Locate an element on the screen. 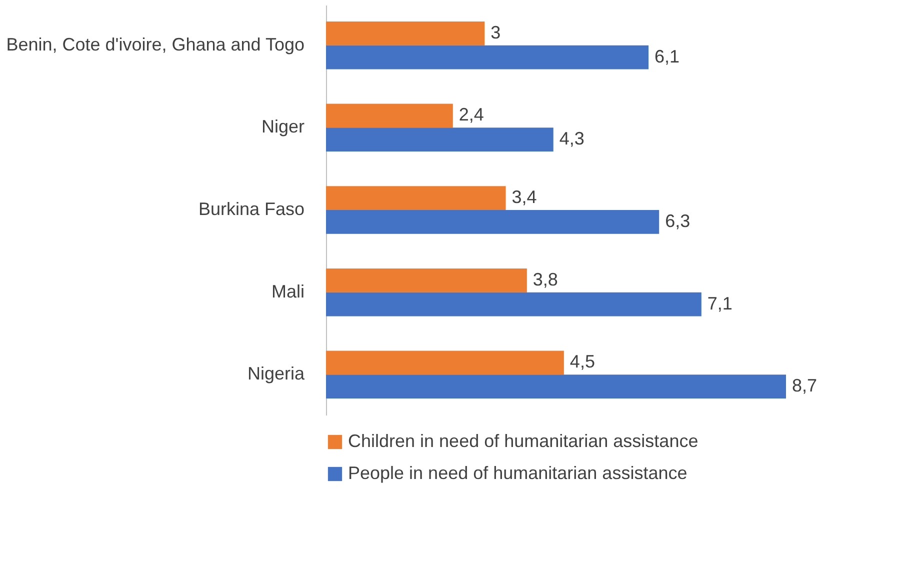 The image size is (917, 573). y-tick-label: Benin, Cote d'ivoire, Ghana and Togo is located at coordinates (155, 44).